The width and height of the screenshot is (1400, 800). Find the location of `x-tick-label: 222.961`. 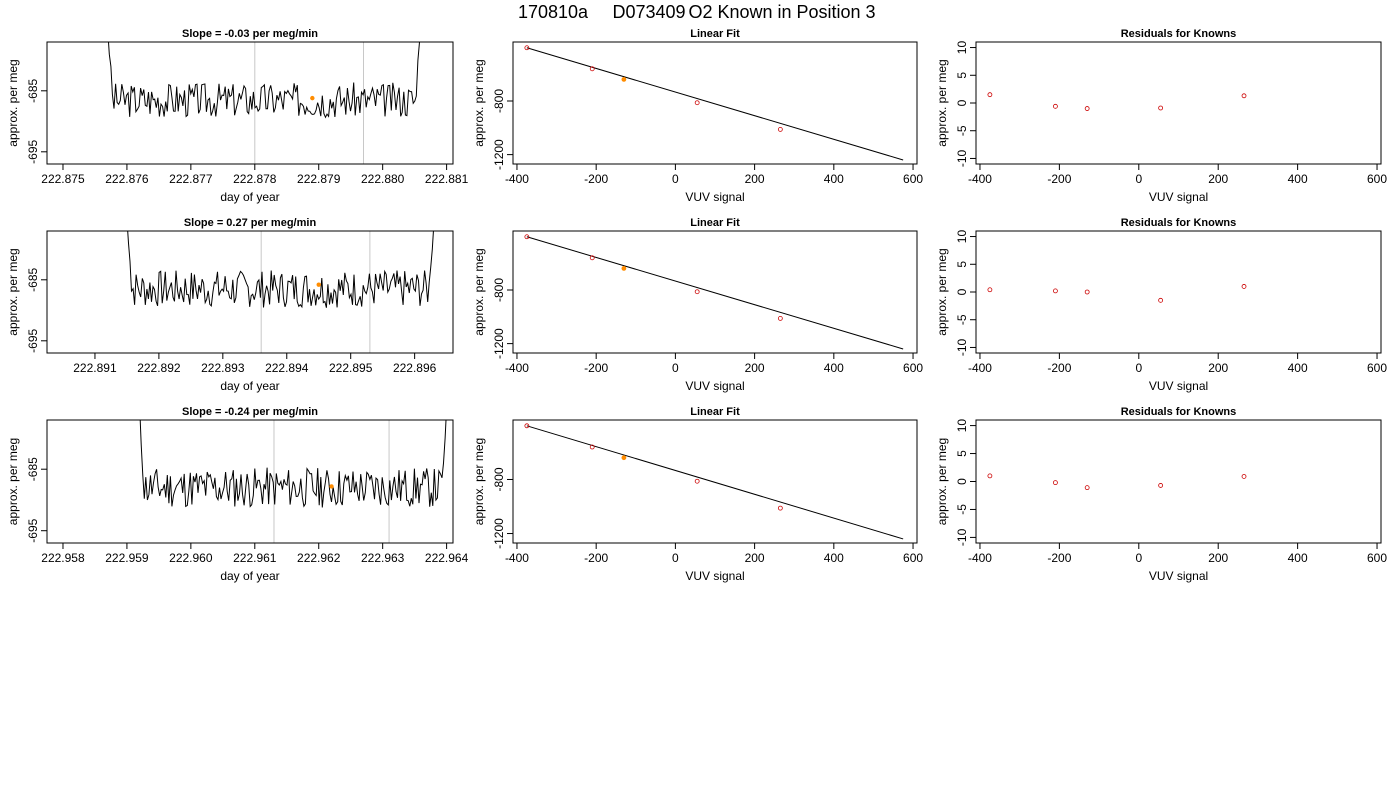

x-tick-label: 222.961 is located at coordinates (255, 558).